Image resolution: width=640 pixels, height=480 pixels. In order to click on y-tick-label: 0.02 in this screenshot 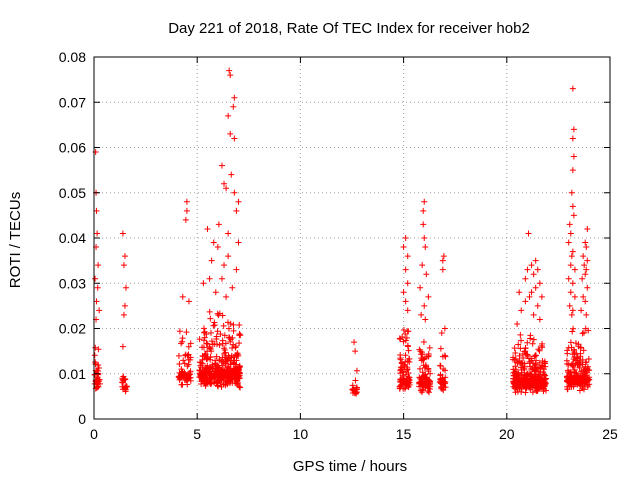, I will do `click(72, 329)`.